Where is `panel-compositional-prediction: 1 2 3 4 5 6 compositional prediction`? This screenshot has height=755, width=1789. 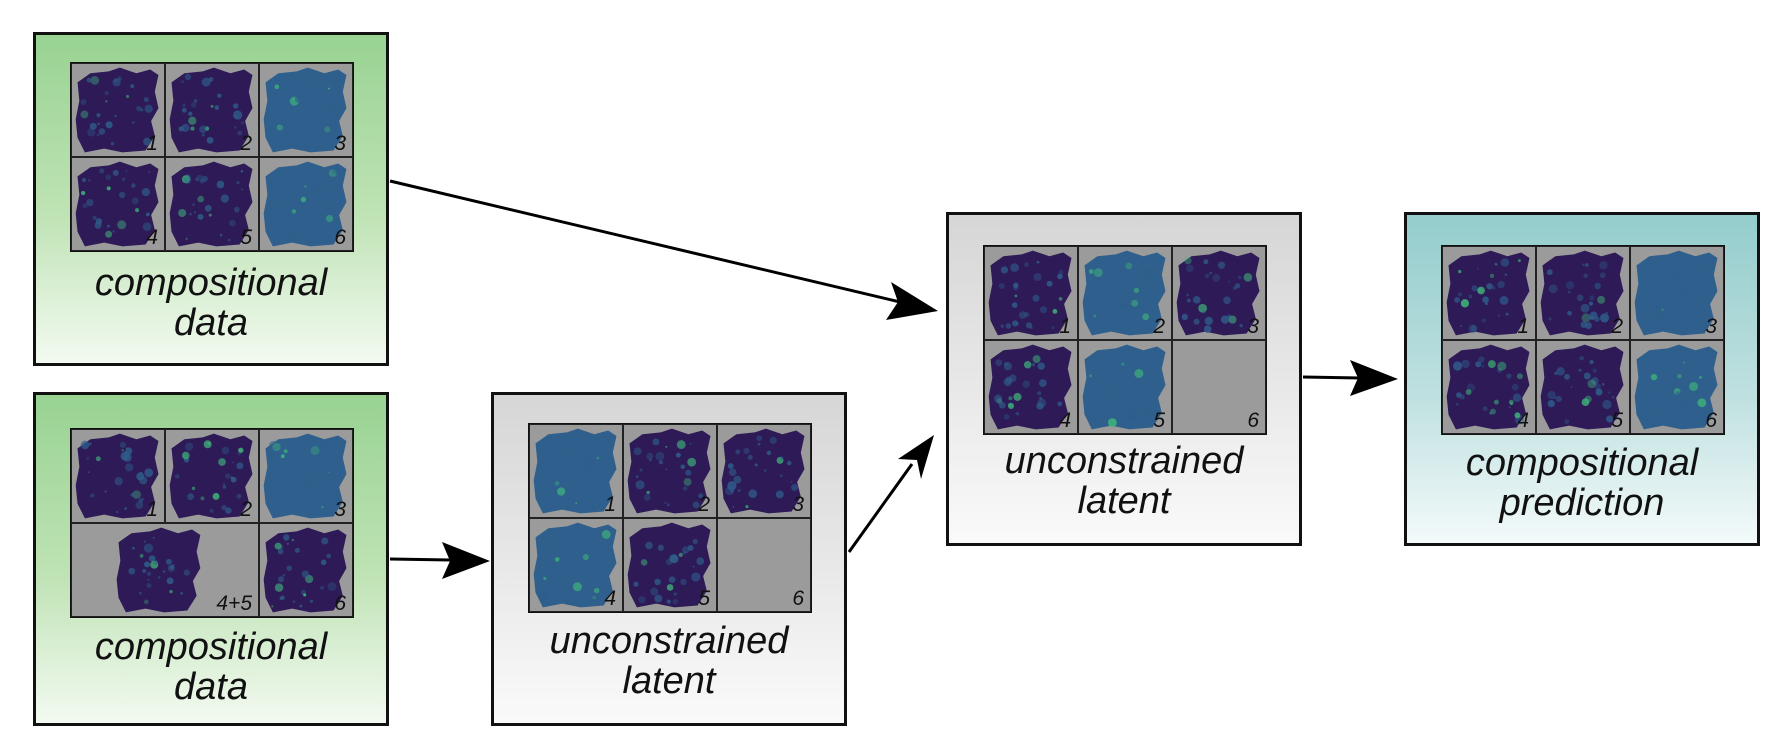 panel-compositional-prediction: 1 2 3 4 5 6 compositional prediction is located at coordinates (1582, 379).